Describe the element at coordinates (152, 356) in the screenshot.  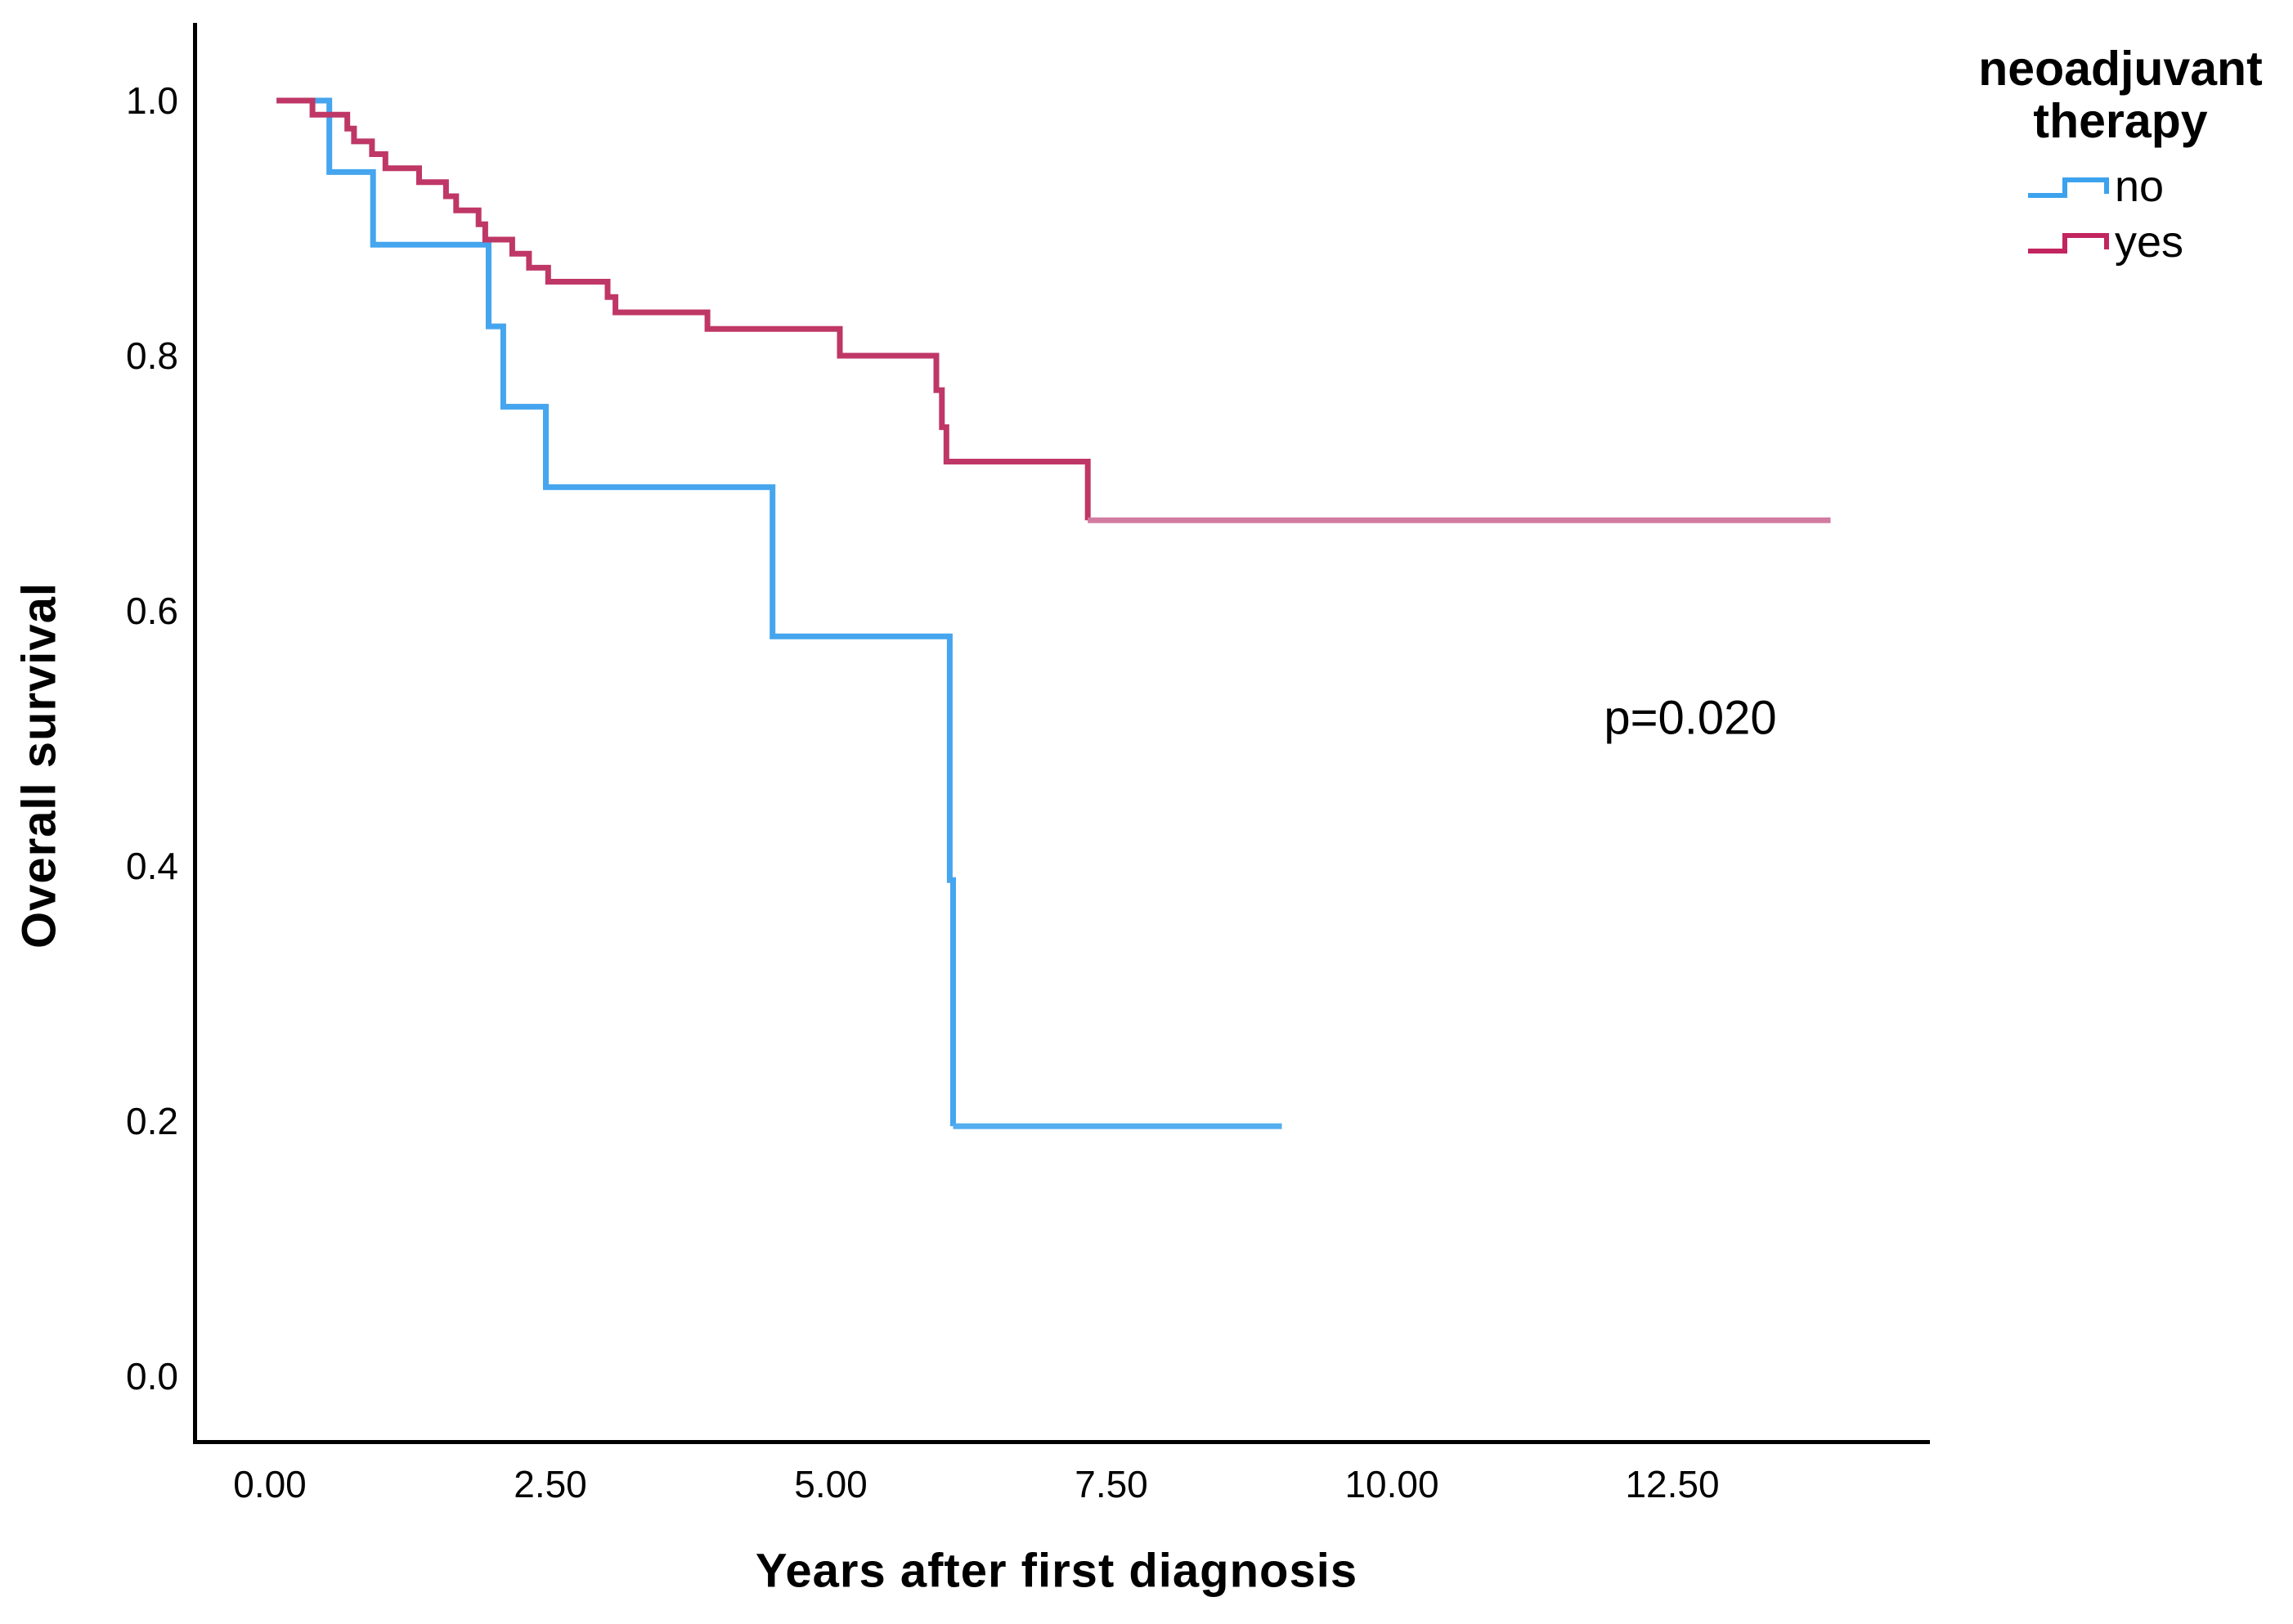
I see `y-tick-label: 0.8` at that location.